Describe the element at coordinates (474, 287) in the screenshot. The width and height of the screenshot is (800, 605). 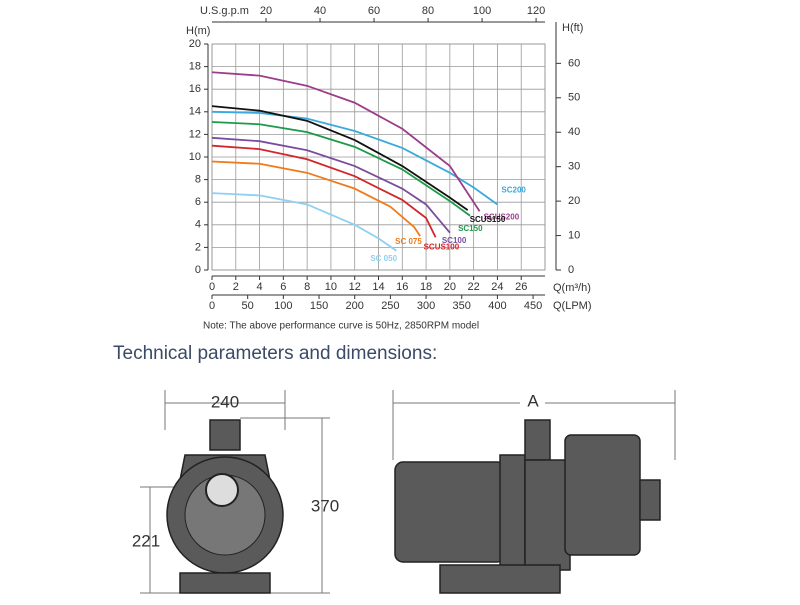
I see `x-tick-label: 22` at that location.